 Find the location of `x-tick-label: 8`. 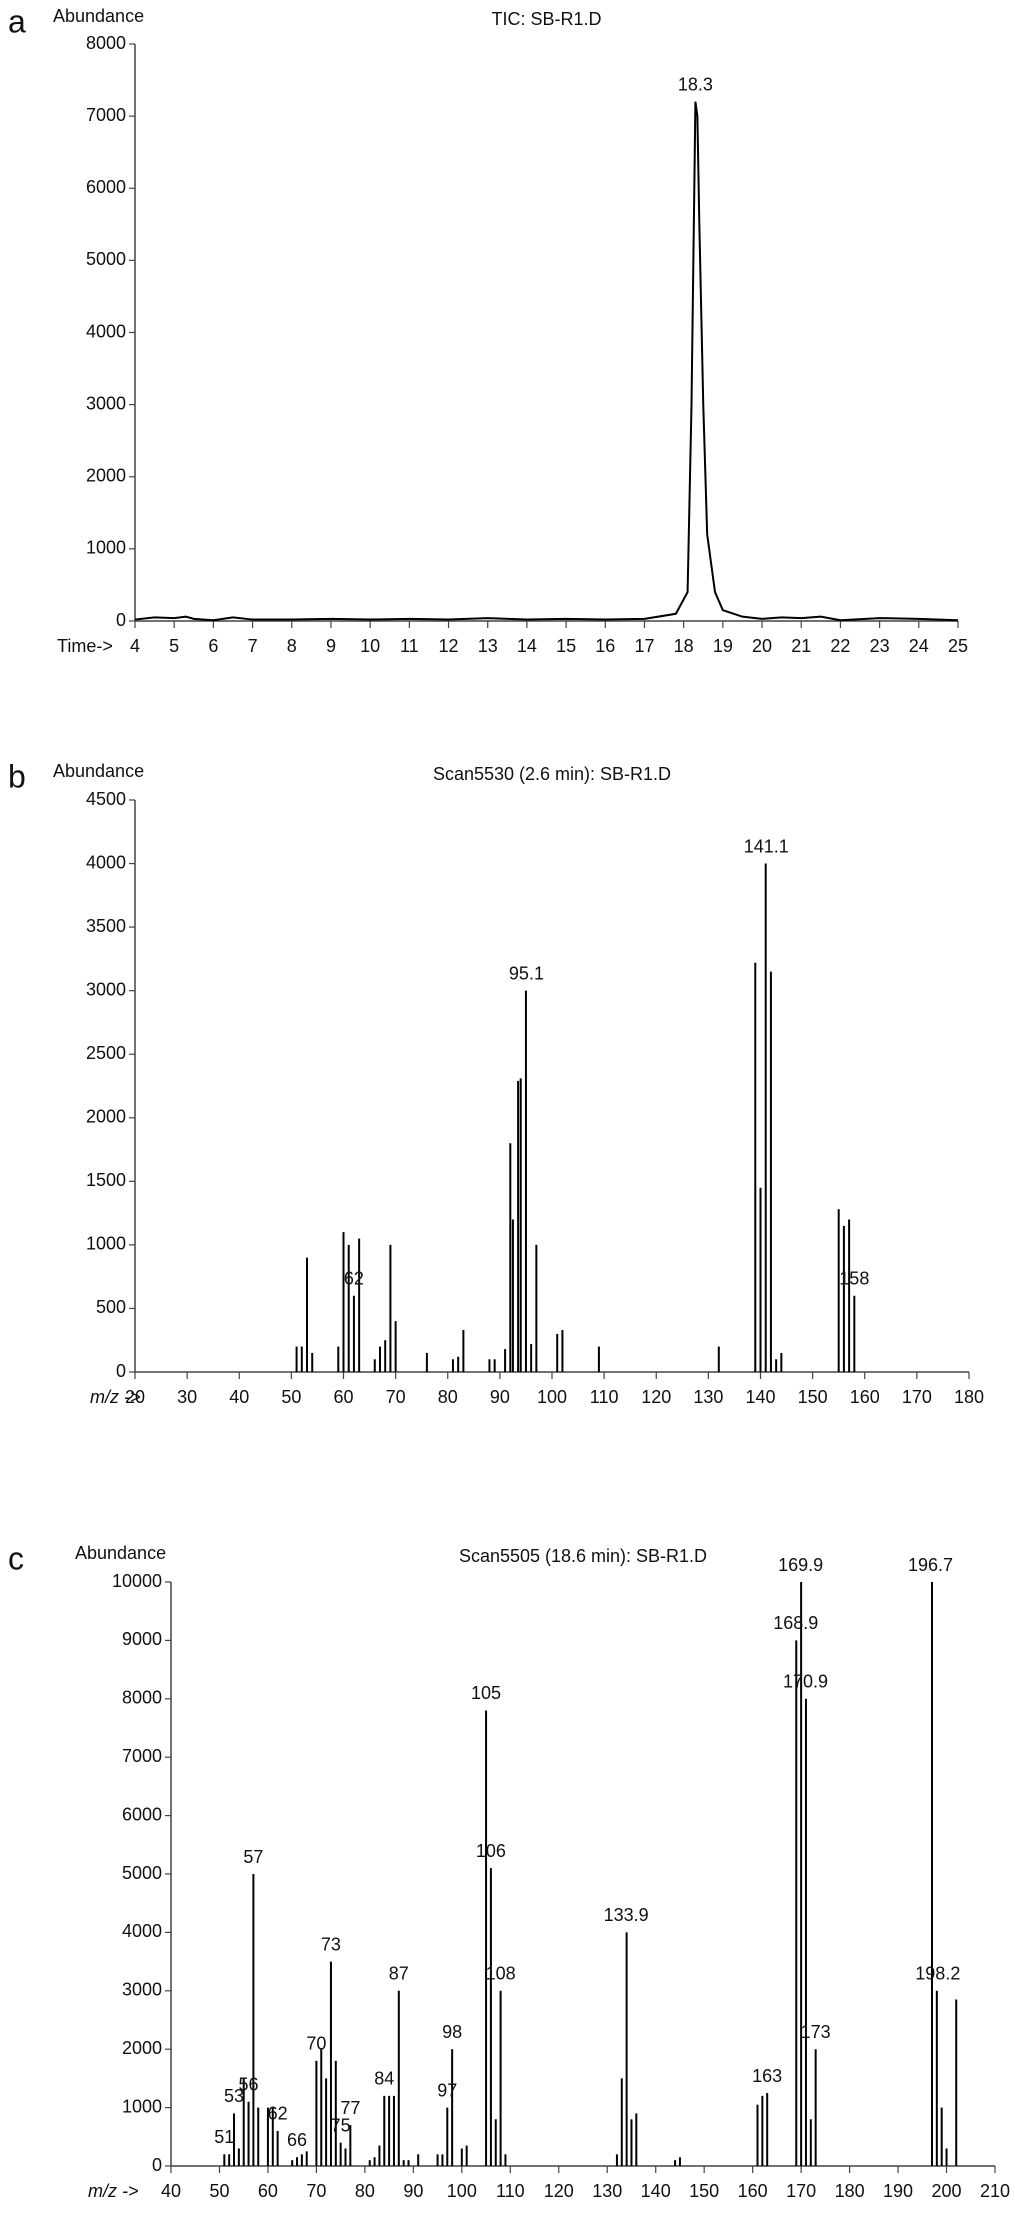

x-tick-label: 8 is located at coordinates (292, 646).